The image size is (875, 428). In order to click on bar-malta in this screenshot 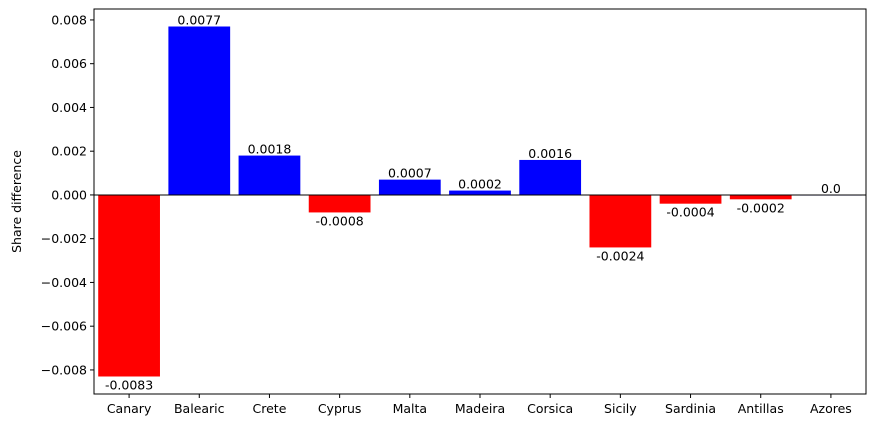, I will do `click(409, 187)`.